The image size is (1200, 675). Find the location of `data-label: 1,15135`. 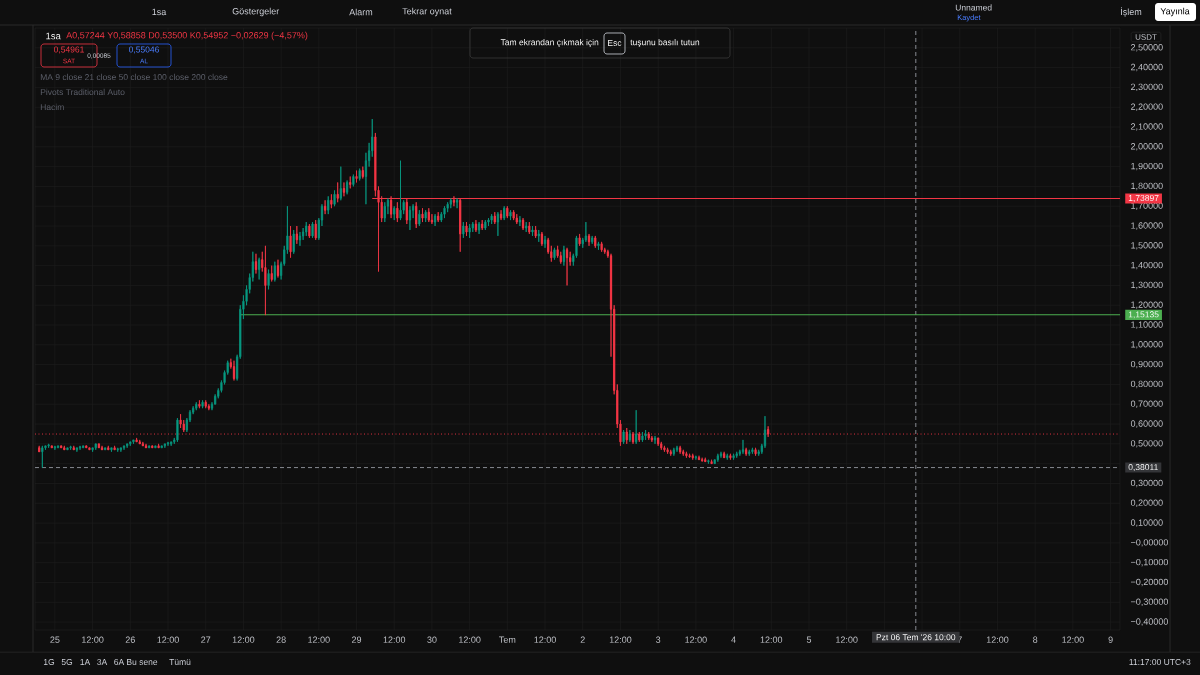

data-label: 1,15135 is located at coordinates (1143, 315).